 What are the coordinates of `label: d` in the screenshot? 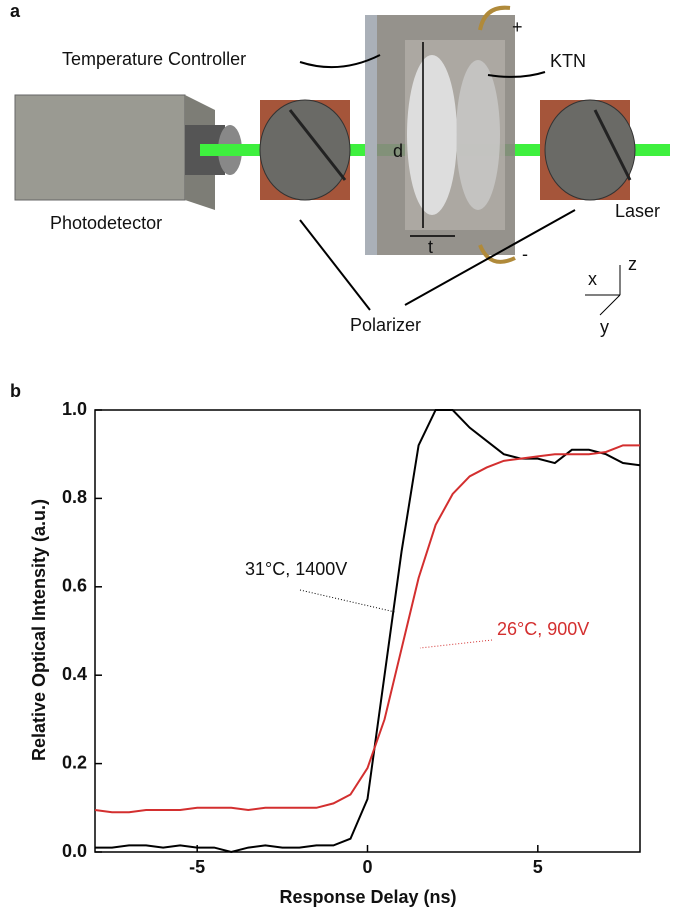 It's located at (398, 151).